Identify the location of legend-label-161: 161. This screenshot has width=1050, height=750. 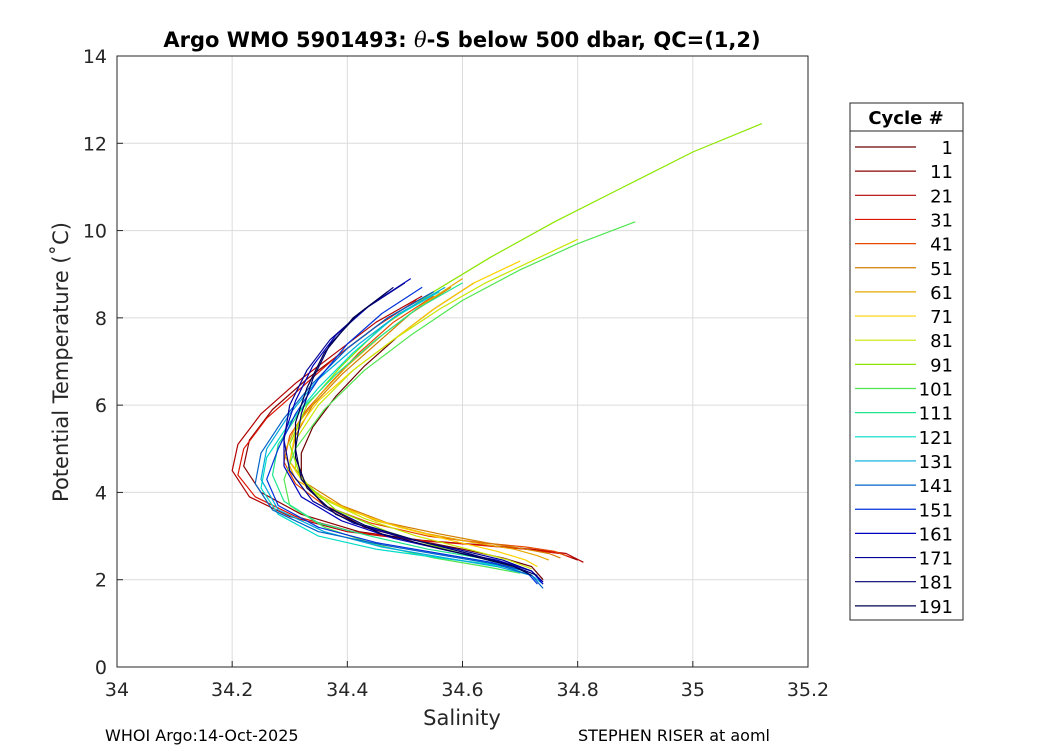
(936, 534).